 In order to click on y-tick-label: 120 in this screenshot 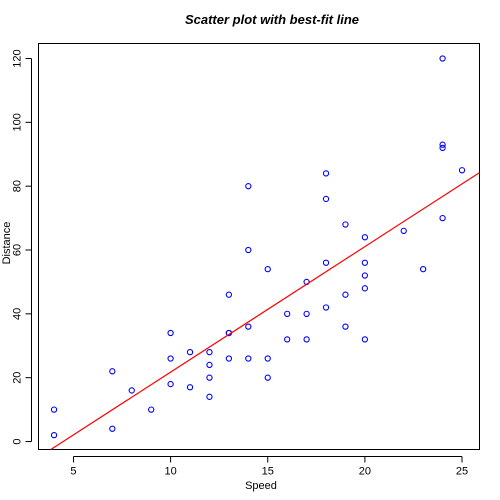, I will do `click(18, 58)`.